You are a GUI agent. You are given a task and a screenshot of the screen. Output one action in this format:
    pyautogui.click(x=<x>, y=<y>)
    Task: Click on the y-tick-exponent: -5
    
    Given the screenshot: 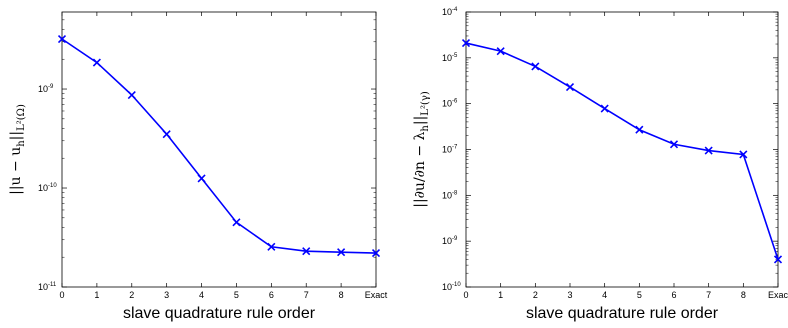 What is the action you would take?
    pyautogui.click(x=455, y=56)
    